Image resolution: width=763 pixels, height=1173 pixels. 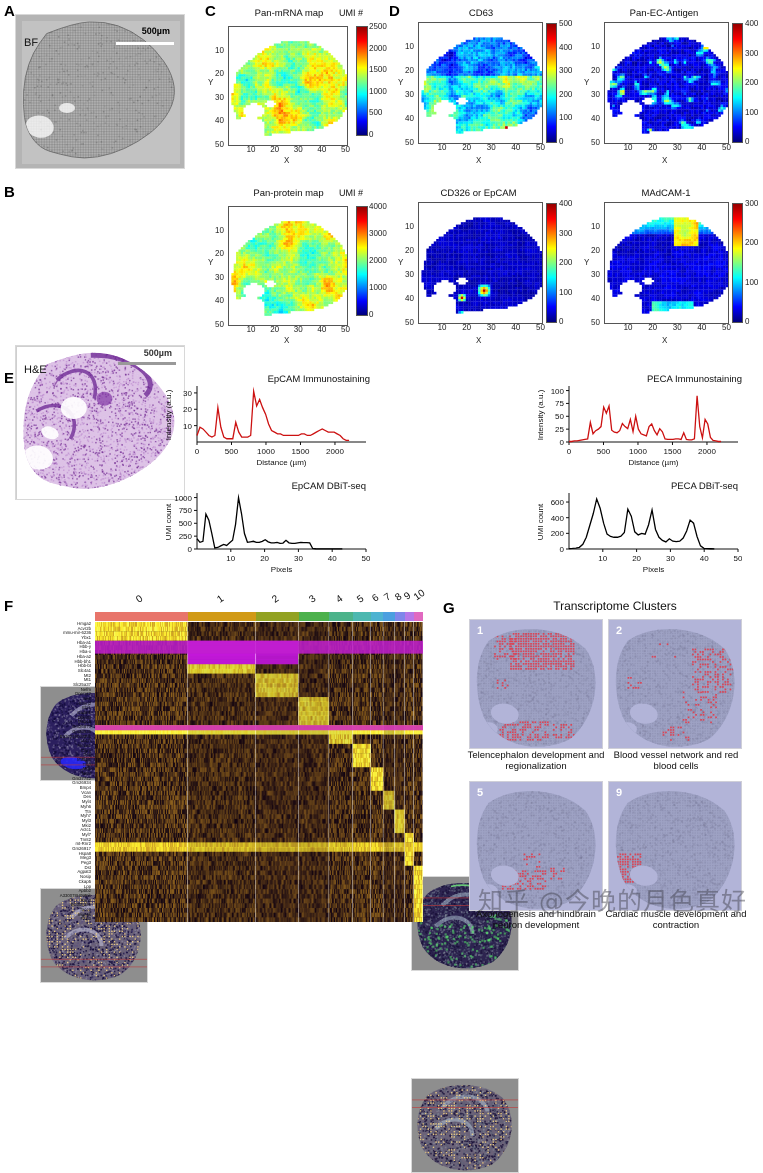 What do you see at coordinates (100, 91) in the screenshot?
I see `panel-a-brightfield-image: BF 500µm` at bounding box center [100, 91].